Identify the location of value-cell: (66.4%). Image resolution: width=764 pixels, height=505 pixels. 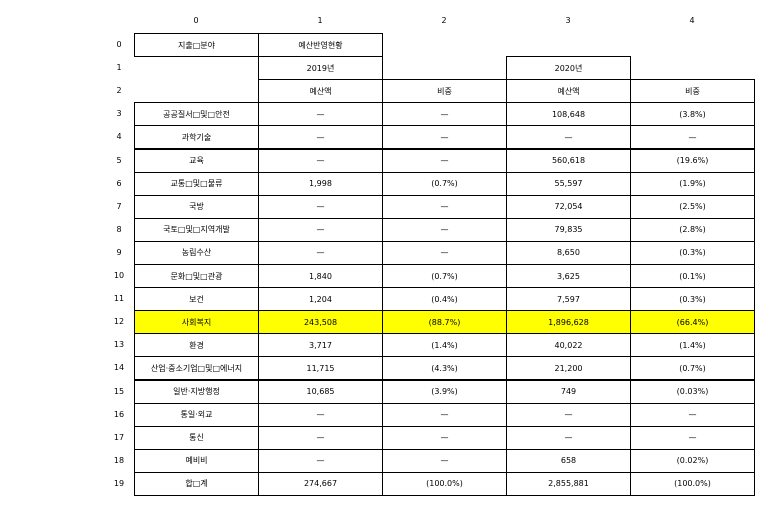
(692, 322).